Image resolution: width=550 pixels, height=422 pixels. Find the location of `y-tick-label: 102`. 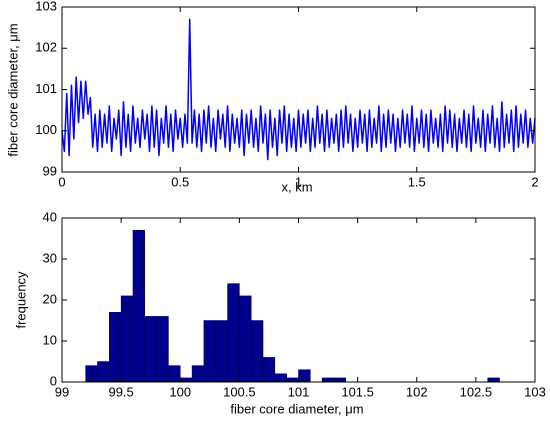

y-tick-label: 102 is located at coordinates (46, 47).